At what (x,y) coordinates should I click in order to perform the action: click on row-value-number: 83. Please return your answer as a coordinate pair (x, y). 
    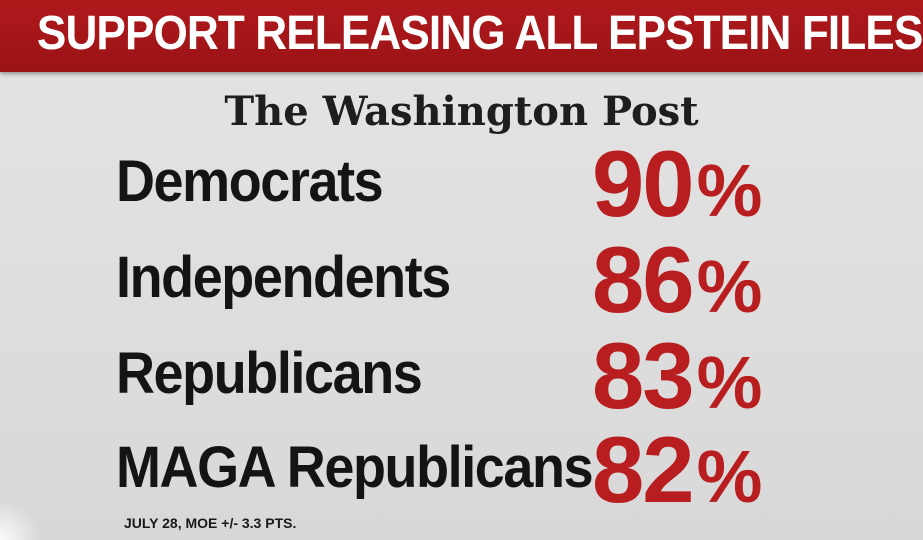
    Looking at the image, I should click on (643, 375).